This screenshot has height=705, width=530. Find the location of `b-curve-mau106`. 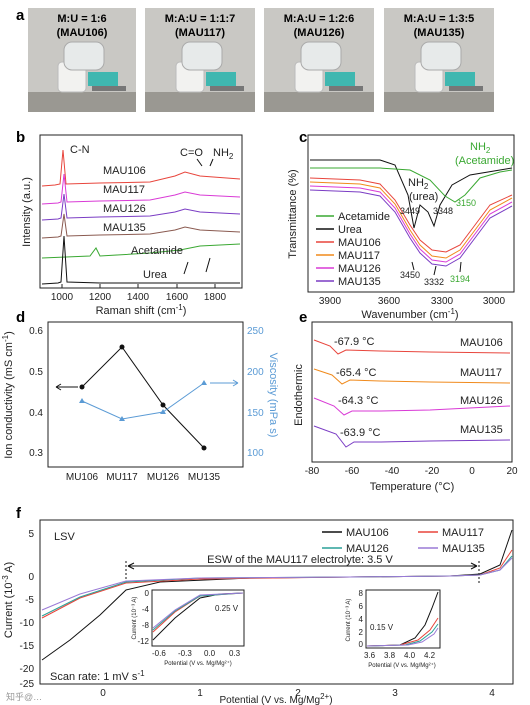

b-curve-mau106 is located at coordinates (141, 168).